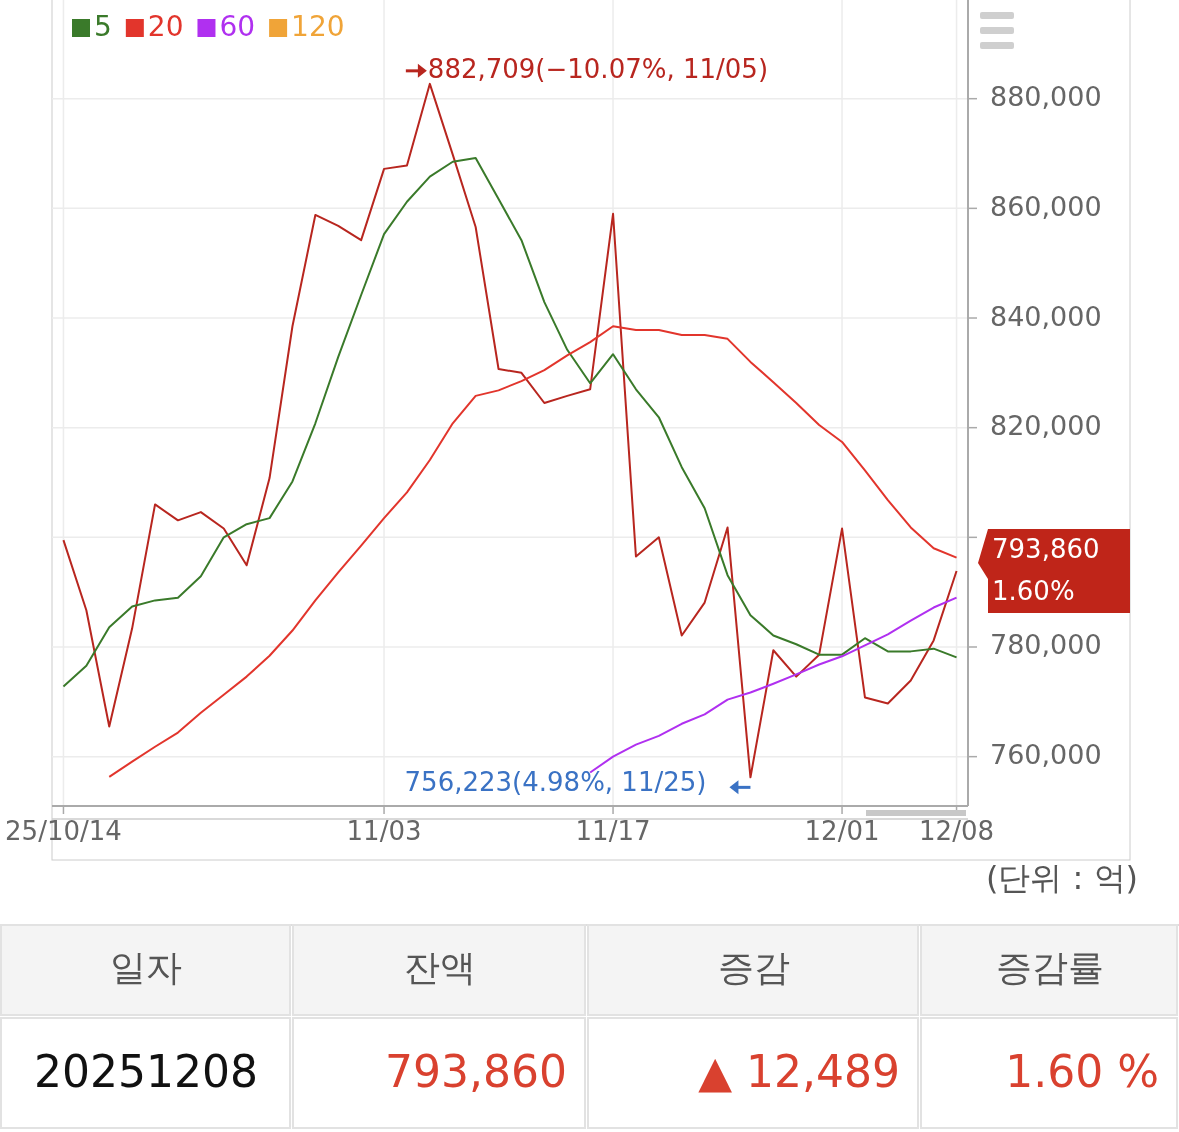 Image resolution: width=1179 pixels, height=1132 pixels. What do you see at coordinates (1054, 571) in the screenshot?
I see `value-tag: 793,860 1.60%` at bounding box center [1054, 571].